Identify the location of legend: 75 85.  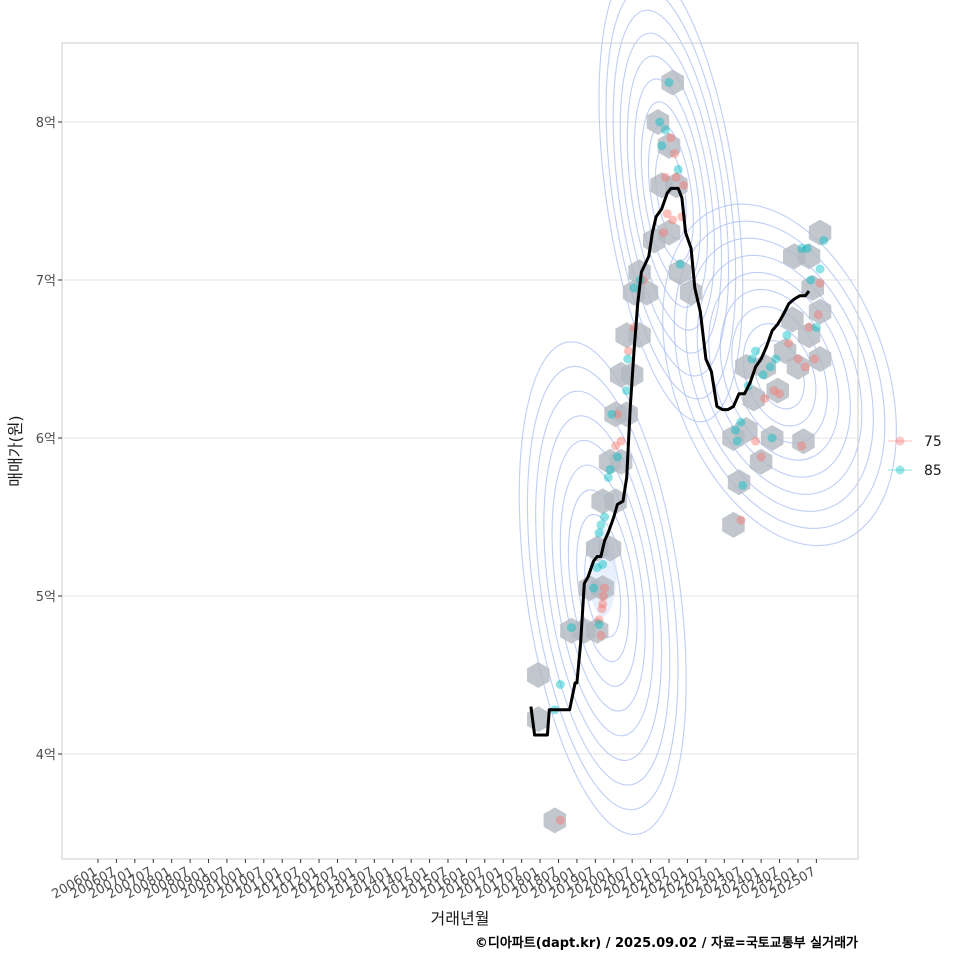
(915, 456).